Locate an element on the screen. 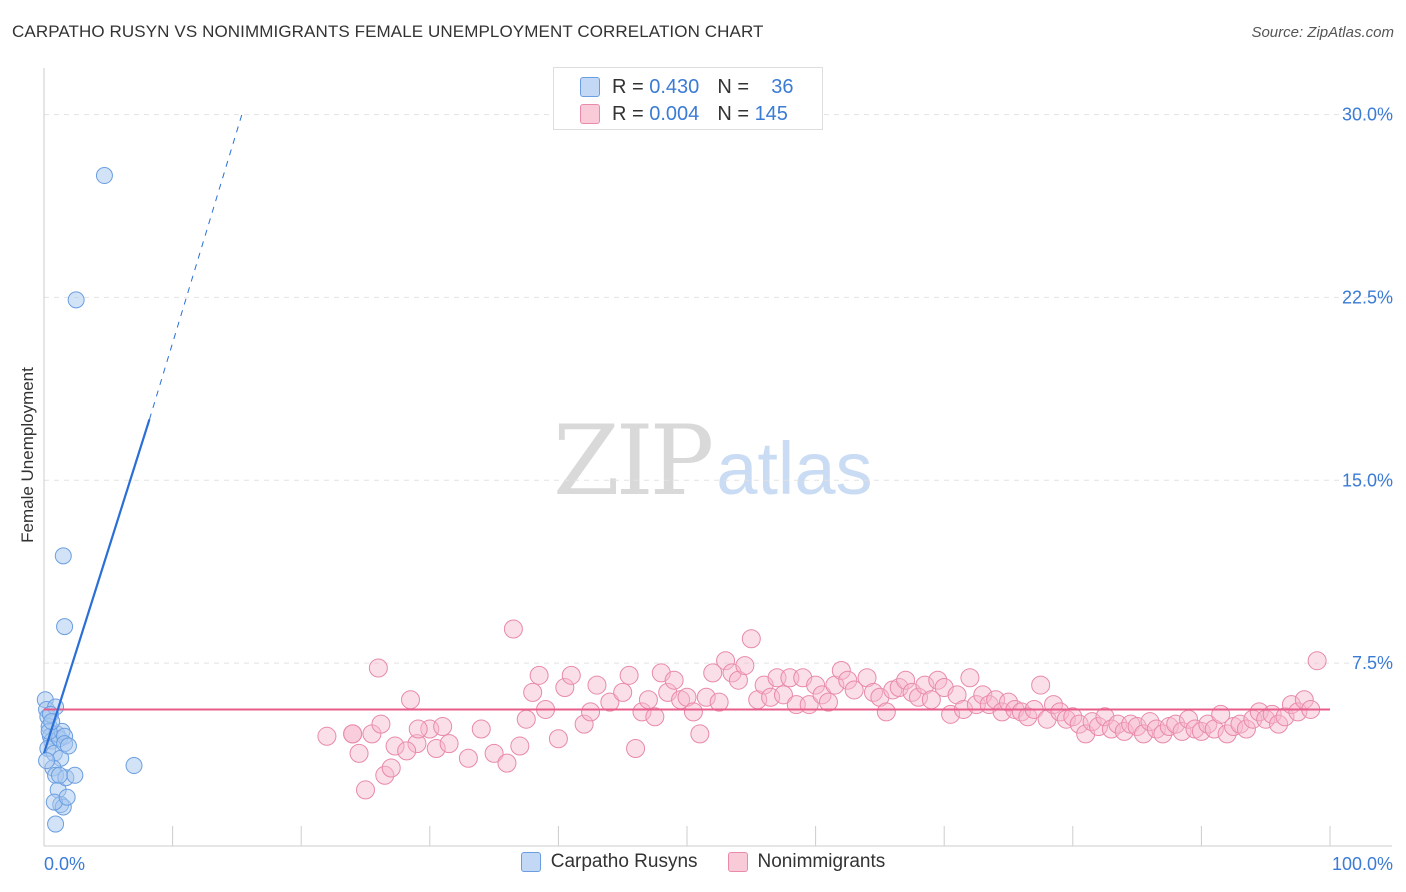 The image size is (1406, 892). watermark-atlas: atlas is located at coordinates (794, 468).